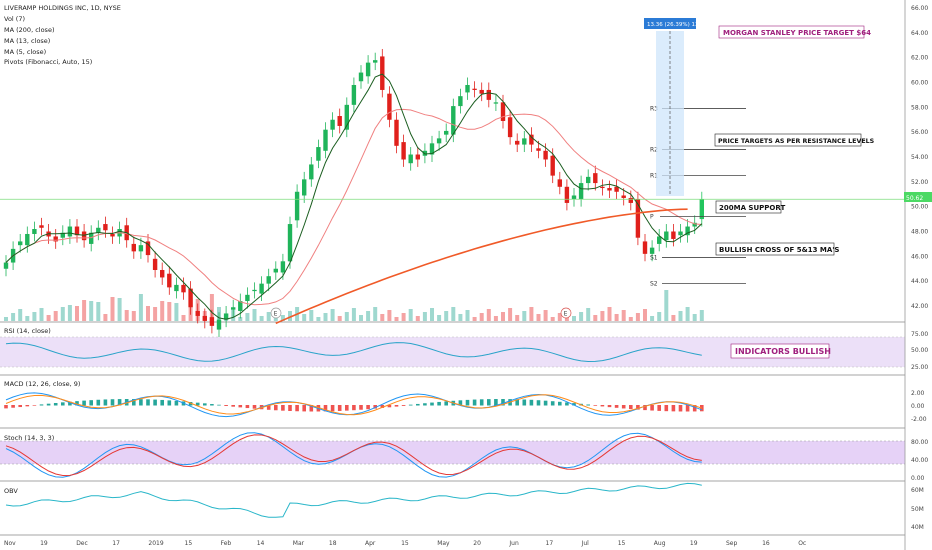 The width and height of the screenshot is (932, 550). Describe the element at coordinates (443, 543) in the screenshot. I see `date-tick: May` at that location.